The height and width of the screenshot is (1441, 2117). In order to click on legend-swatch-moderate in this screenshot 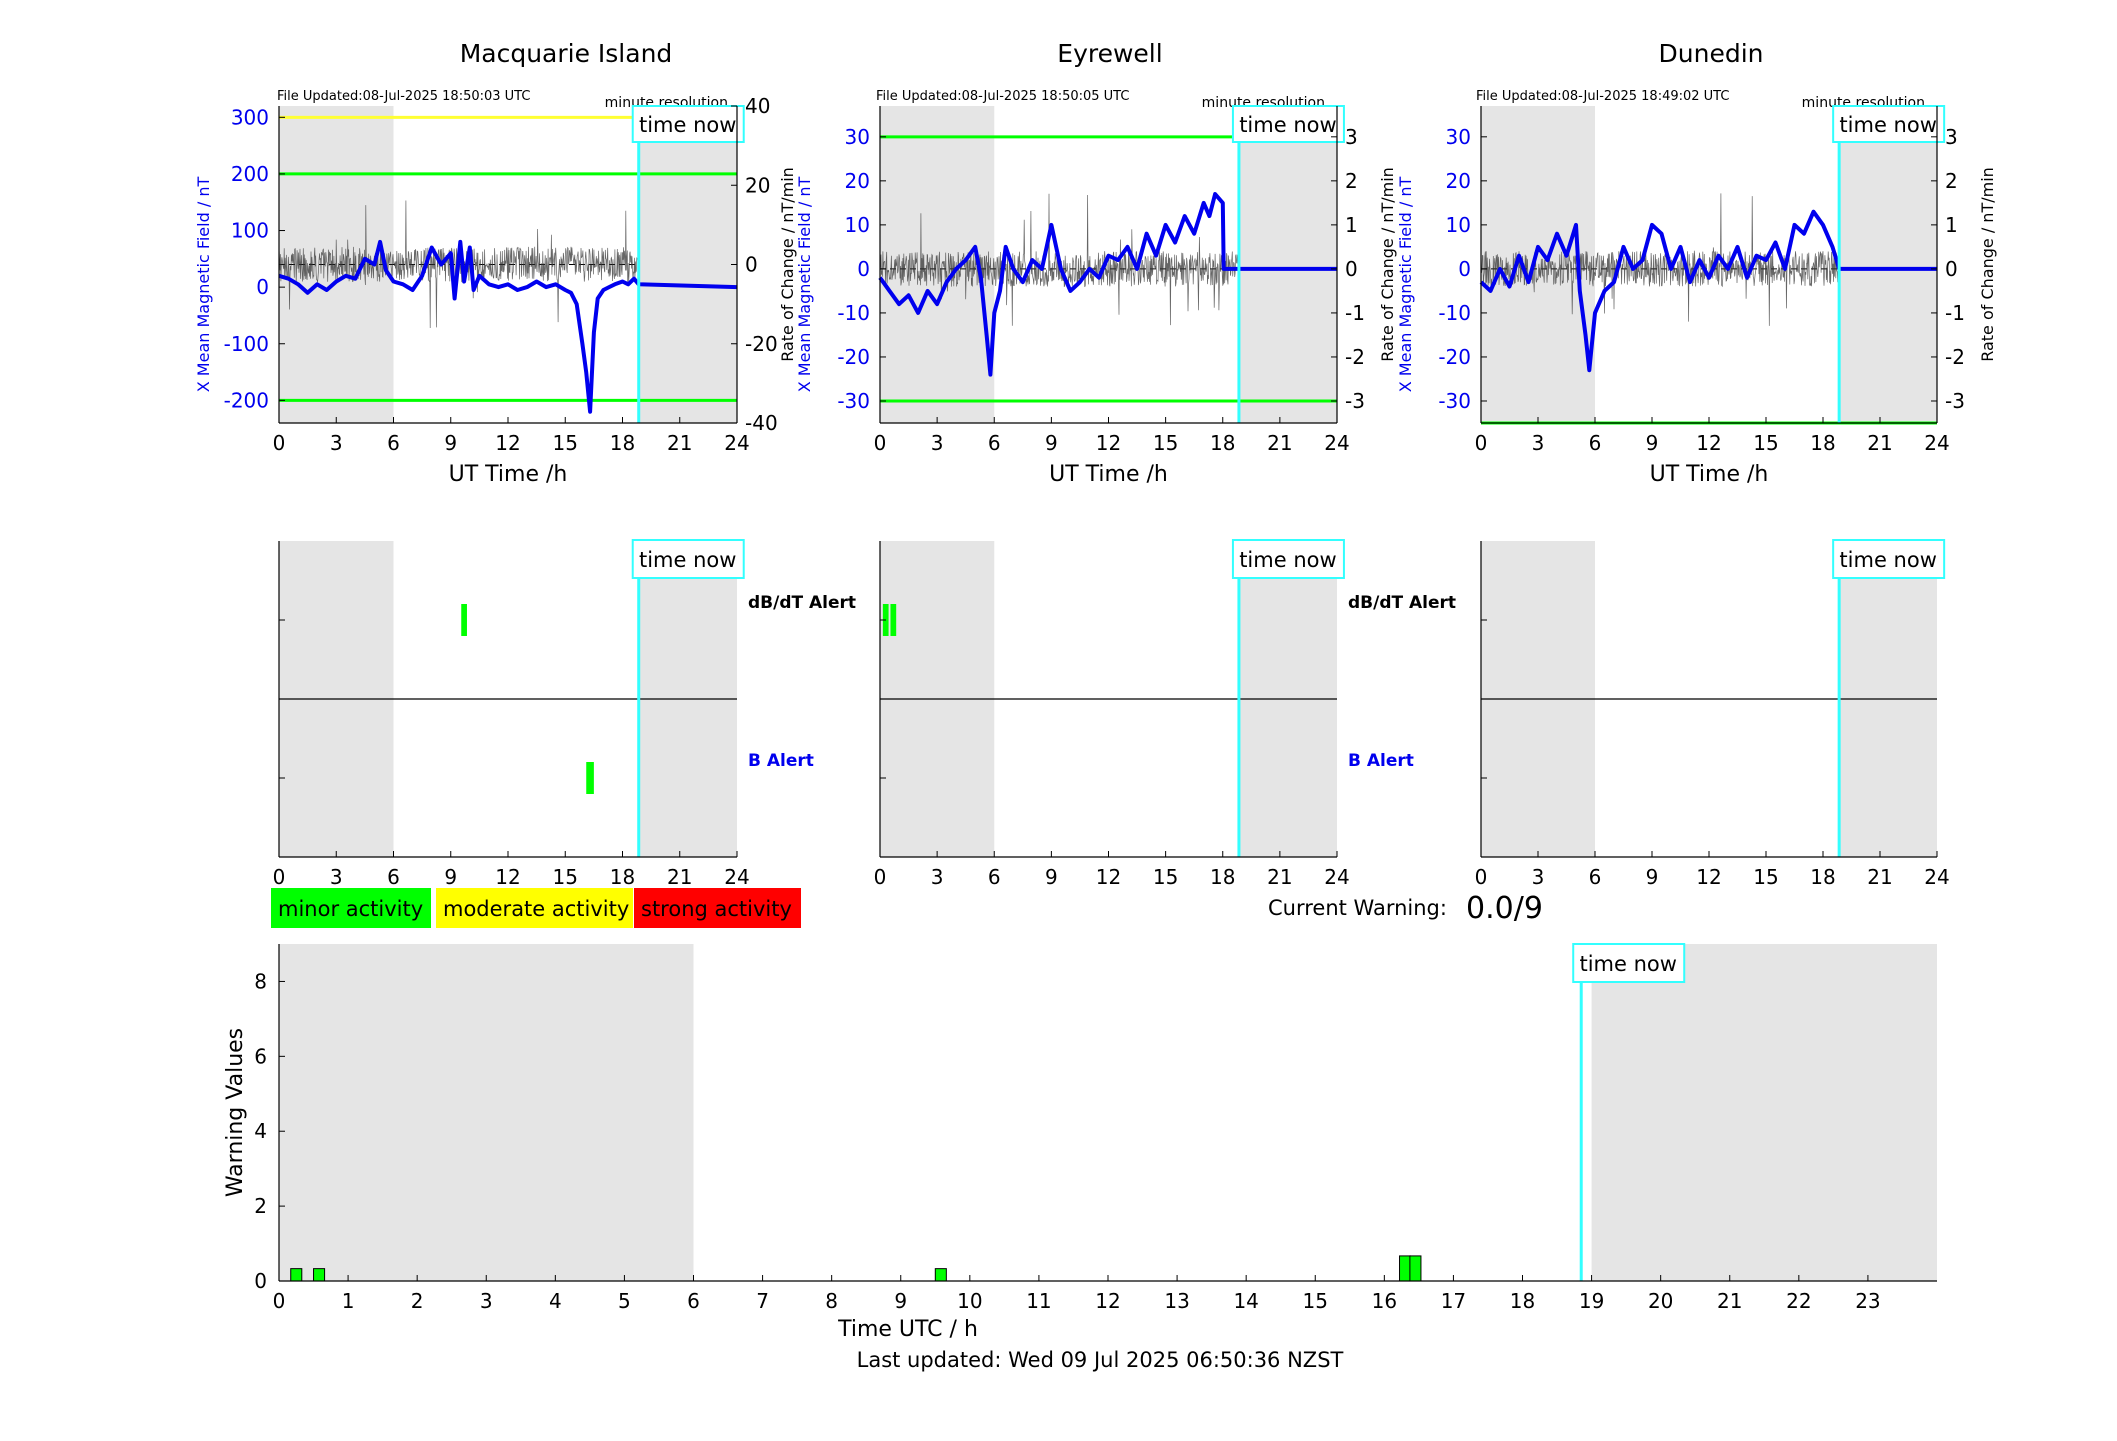, I will do `click(534, 908)`.